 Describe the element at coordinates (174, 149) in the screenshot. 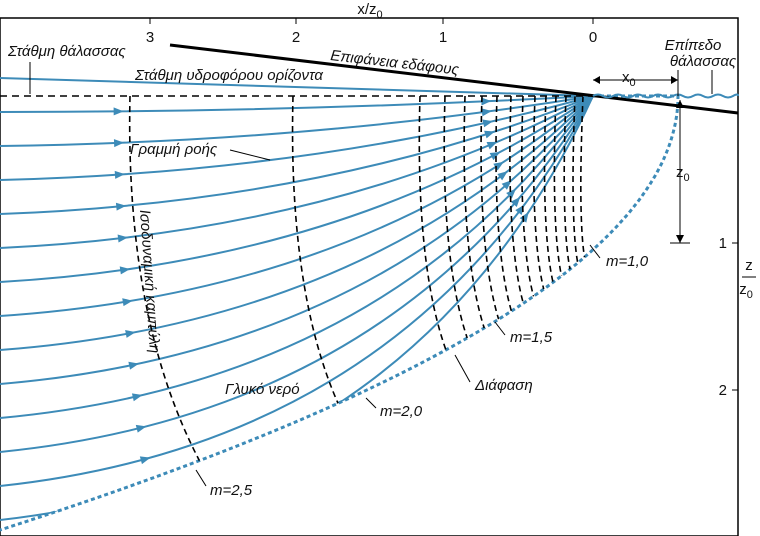

I see `label: Γραμμή ροής` at that location.